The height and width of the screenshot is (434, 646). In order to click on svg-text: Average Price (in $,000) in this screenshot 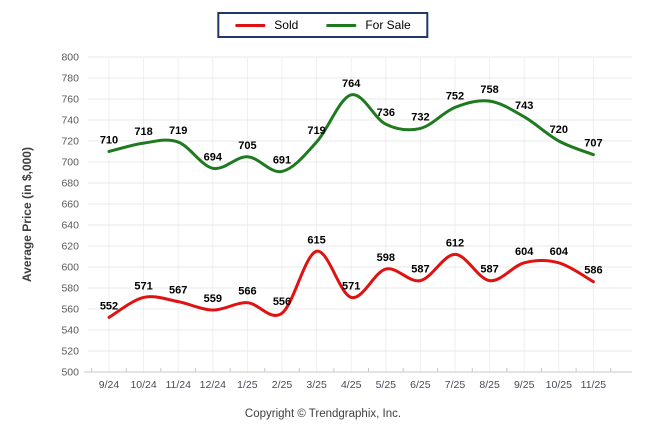, I will do `click(27, 214)`.